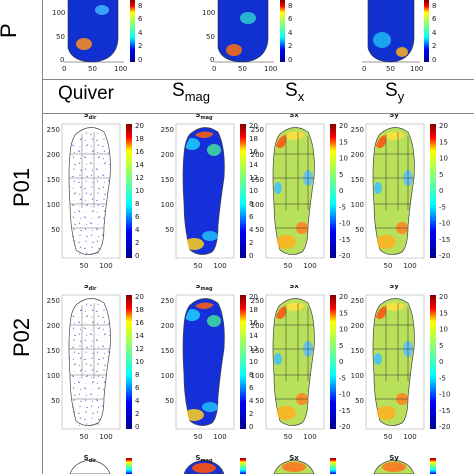  I want to click on top-hotspot-3b, so click(402, 52).